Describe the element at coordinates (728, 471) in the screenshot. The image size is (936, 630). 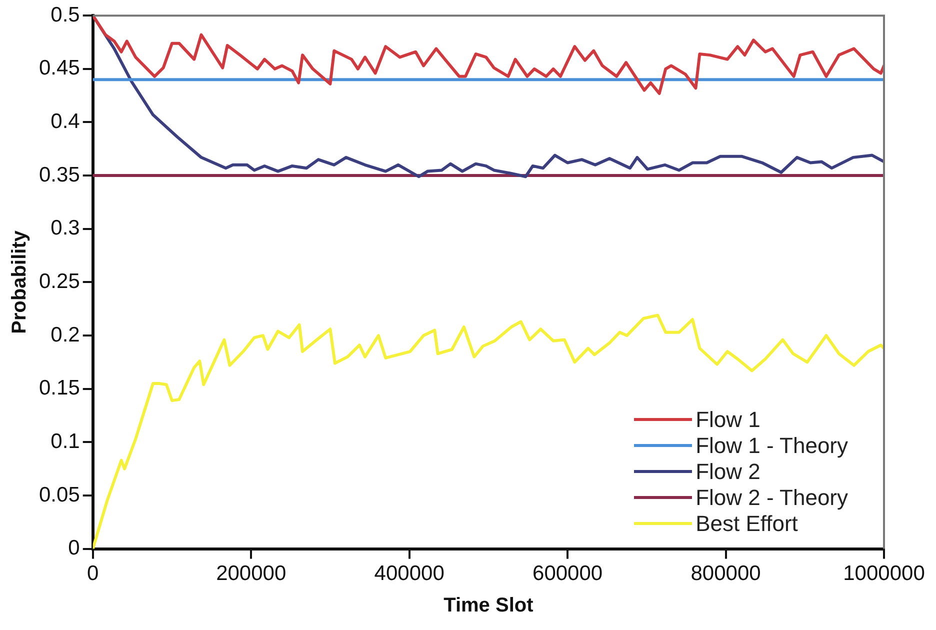
I see `legend-label: Flow 2` at that location.